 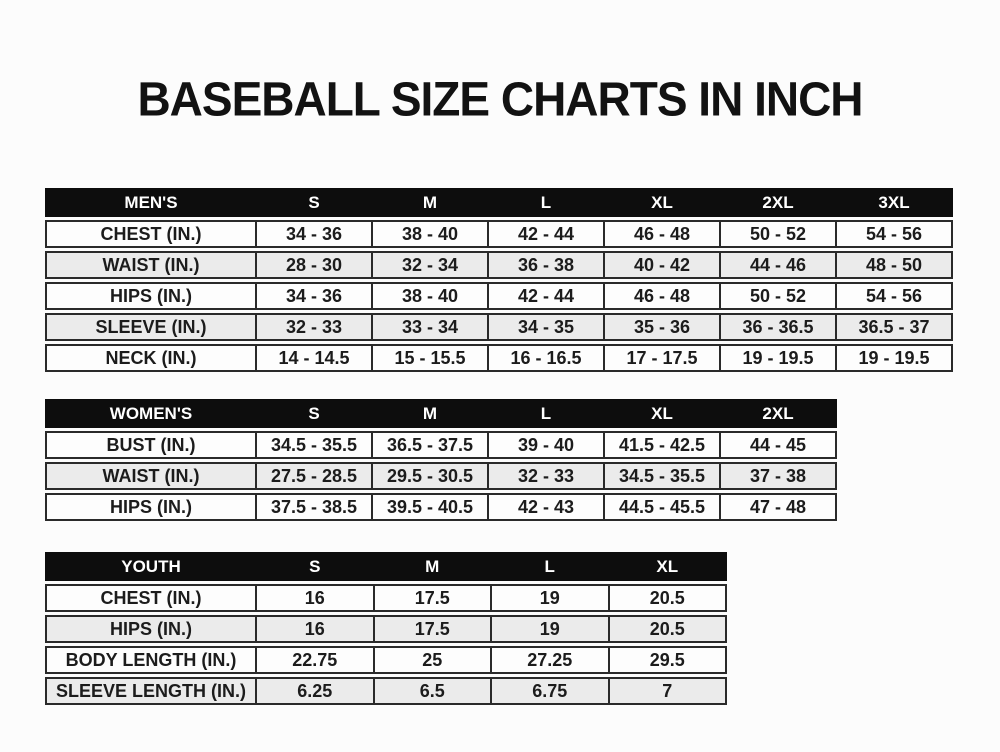 I want to click on size-value: 39.5 - 40.5, so click(x=431, y=507).